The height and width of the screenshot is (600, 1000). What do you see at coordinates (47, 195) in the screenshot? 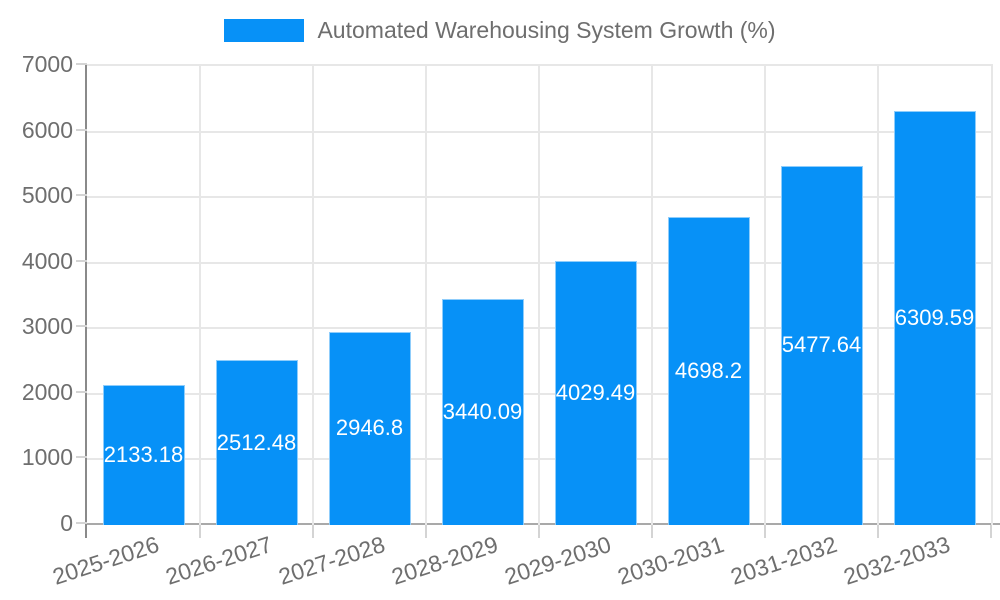
I see `y-axis-label: 5000` at bounding box center [47, 195].